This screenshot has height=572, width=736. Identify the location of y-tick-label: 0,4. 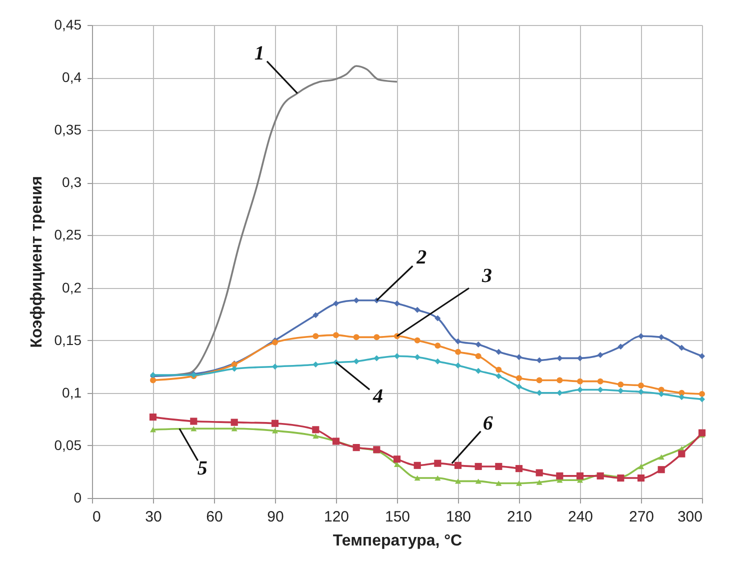
(72, 77).